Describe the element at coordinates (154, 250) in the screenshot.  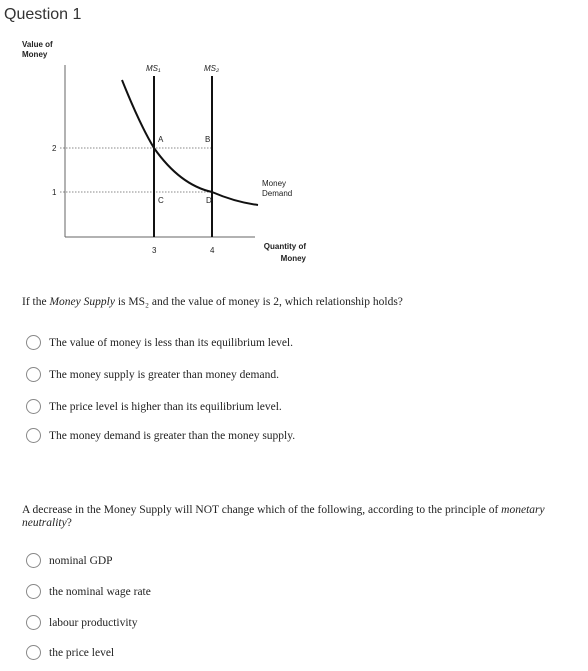
I see `x-tick-label: 3` at that location.